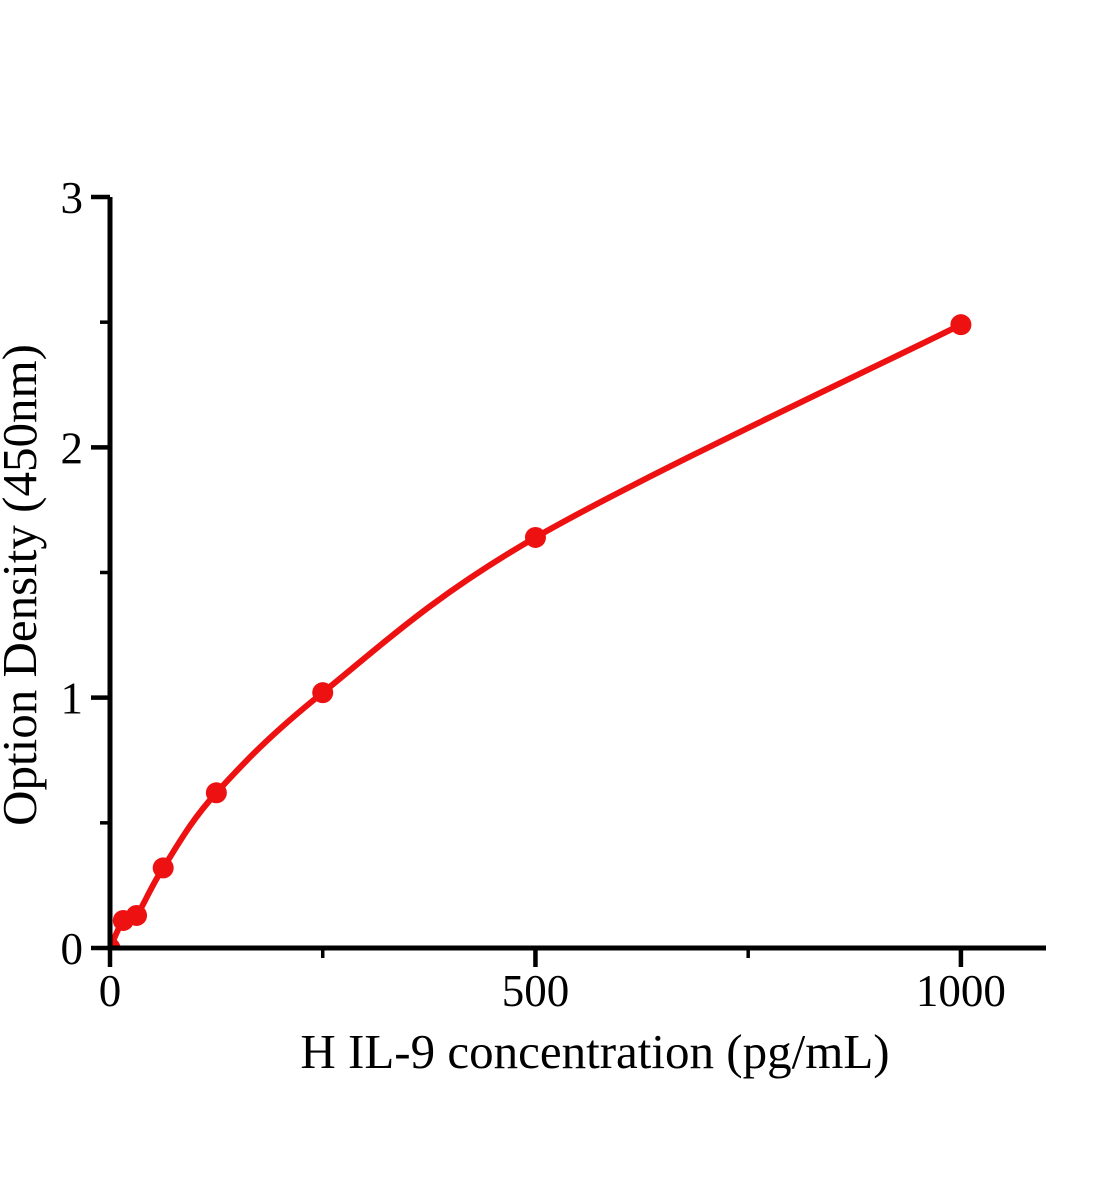 The height and width of the screenshot is (1200, 1104). I want to click on y-tick-label: 3, so click(72, 198).